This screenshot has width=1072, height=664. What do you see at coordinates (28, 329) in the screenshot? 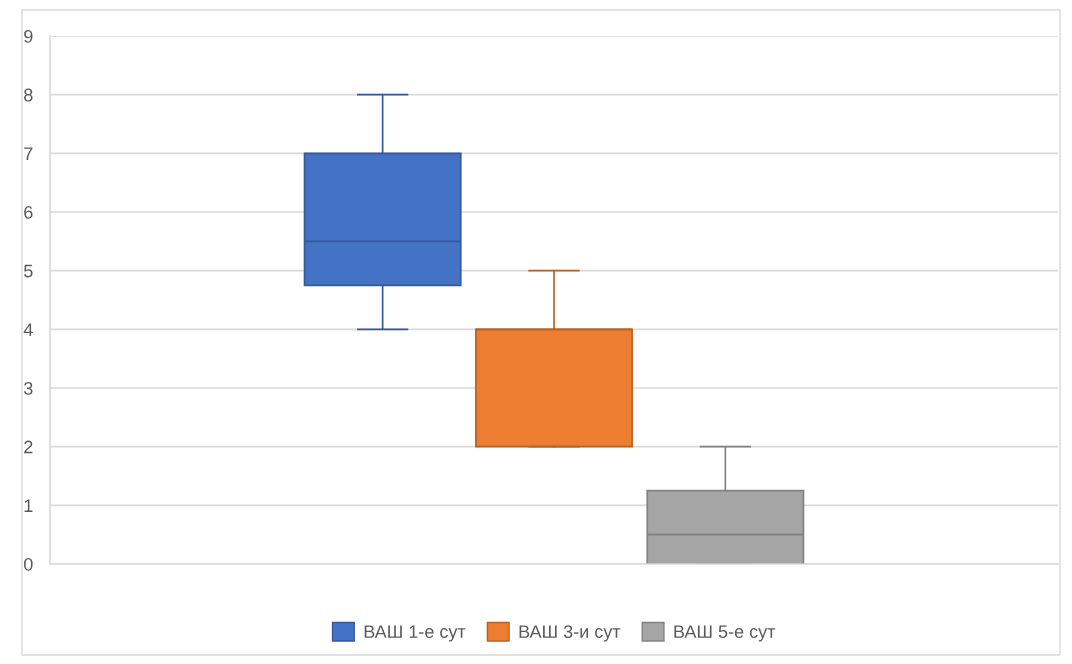
I see `y-tick-label: 4` at bounding box center [28, 329].